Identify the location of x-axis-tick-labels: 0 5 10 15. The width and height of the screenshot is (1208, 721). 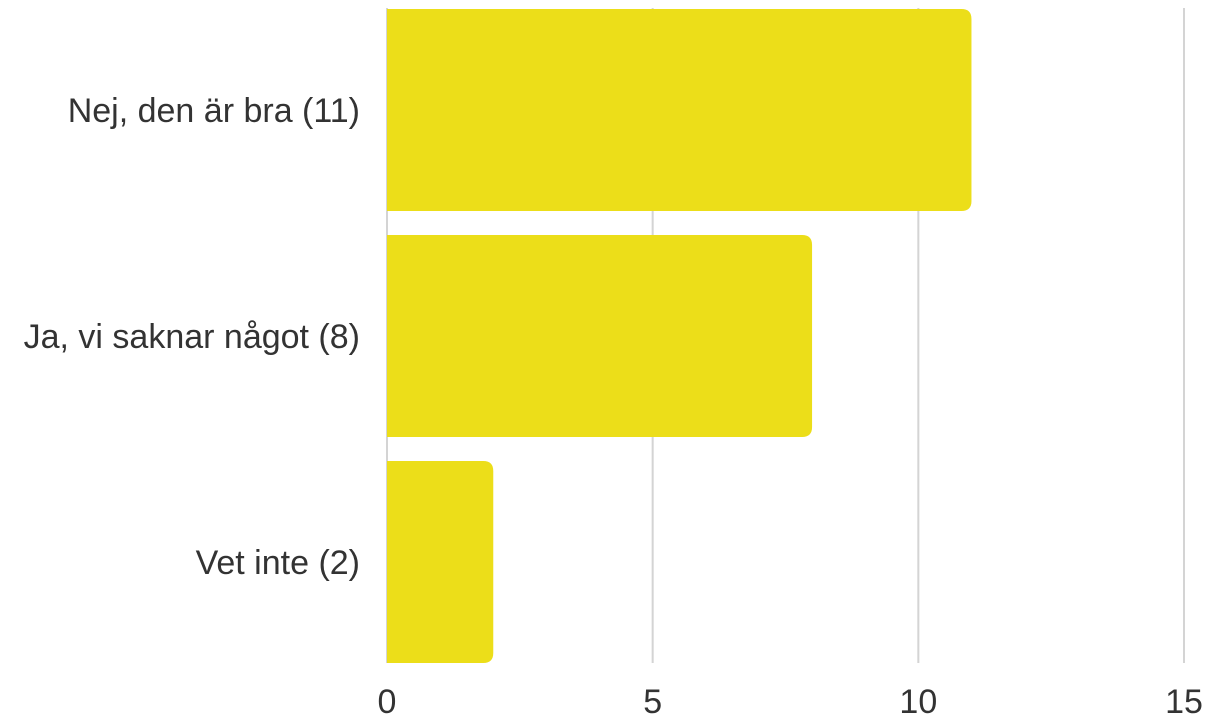
(790, 702).